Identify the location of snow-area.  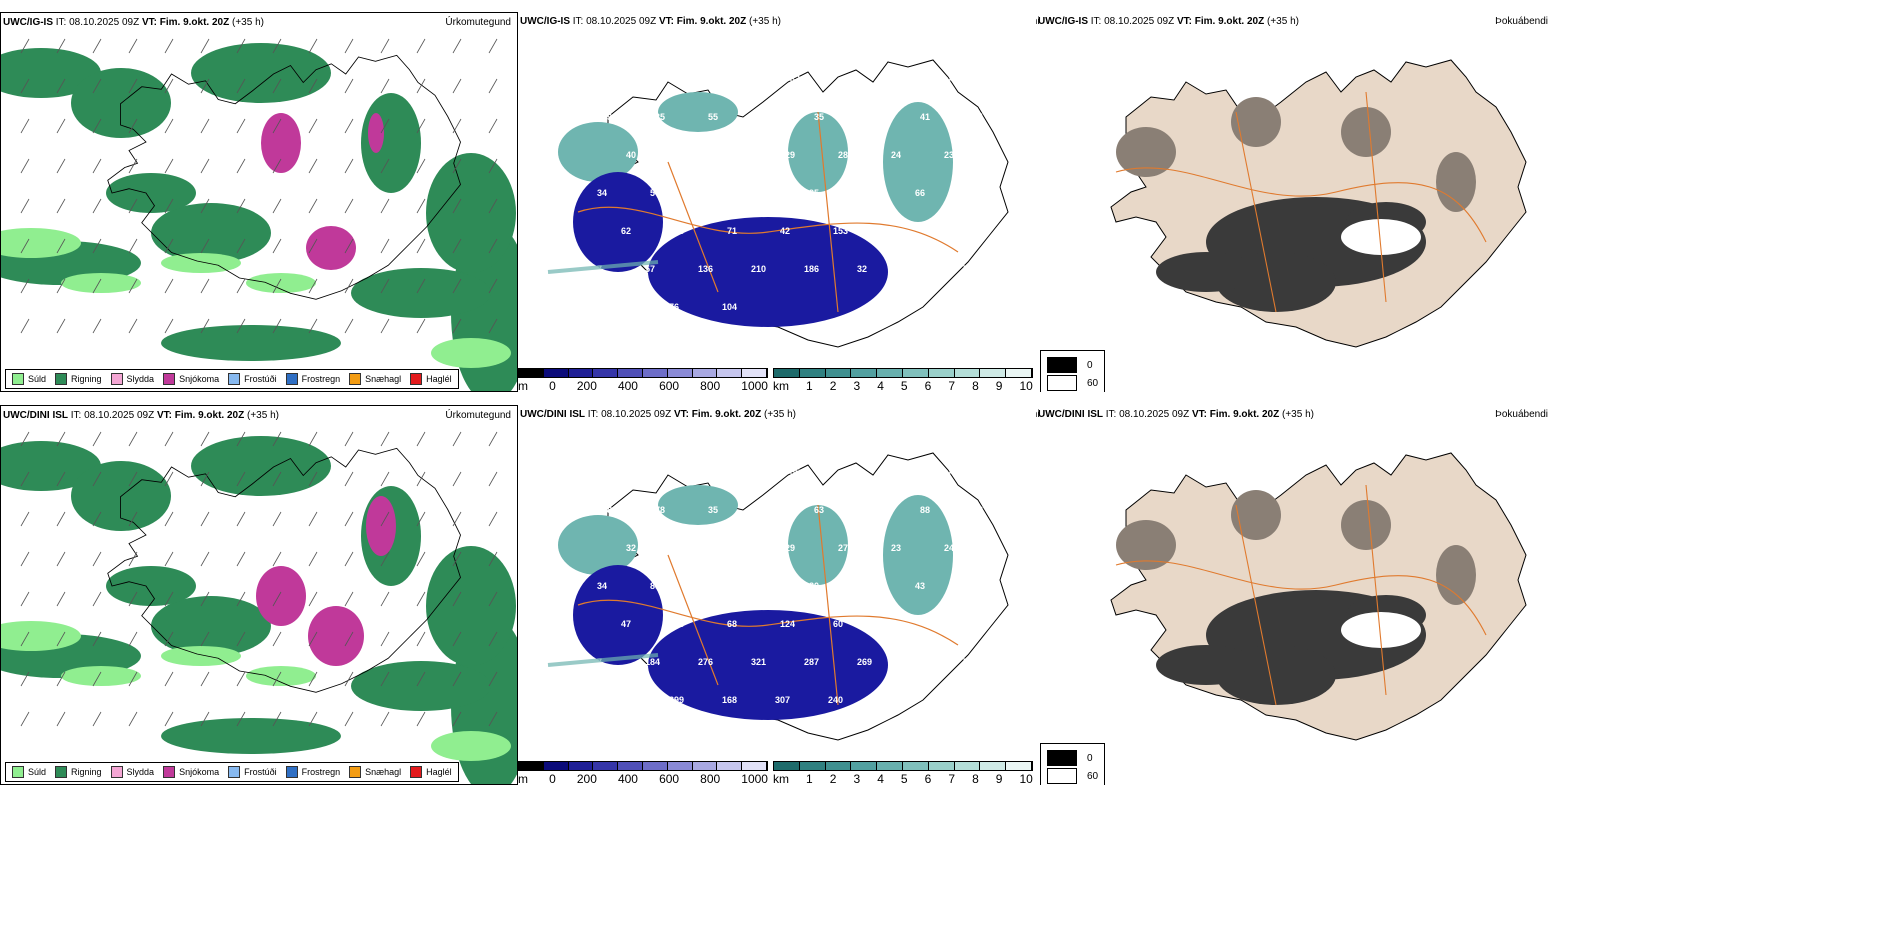
(281, 143).